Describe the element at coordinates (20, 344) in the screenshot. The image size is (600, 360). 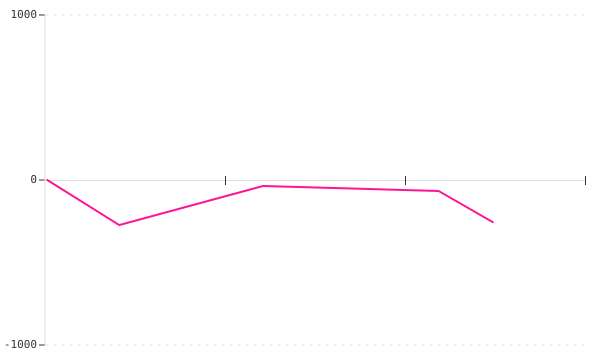
I see `y-tick-label: -1000` at that location.